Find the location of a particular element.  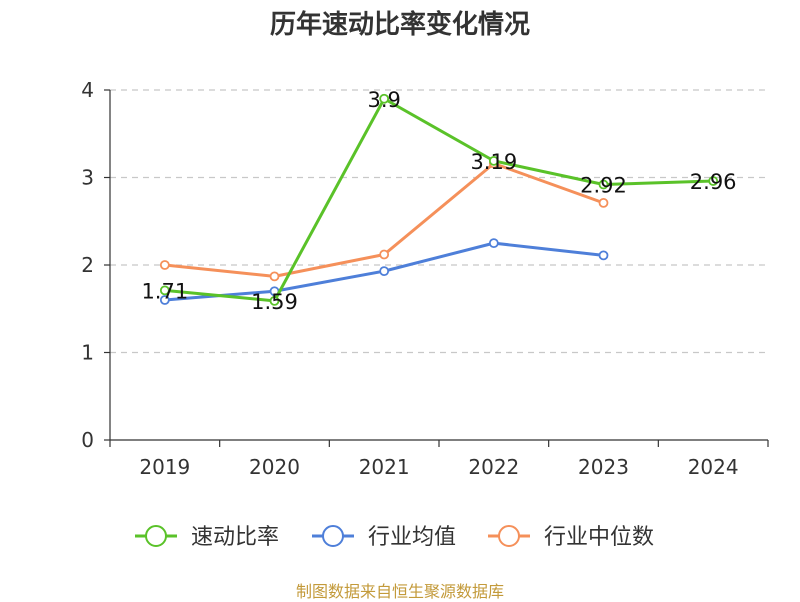

legend: 速动比率 行业均值 行业中位数 is located at coordinates (394, 537).